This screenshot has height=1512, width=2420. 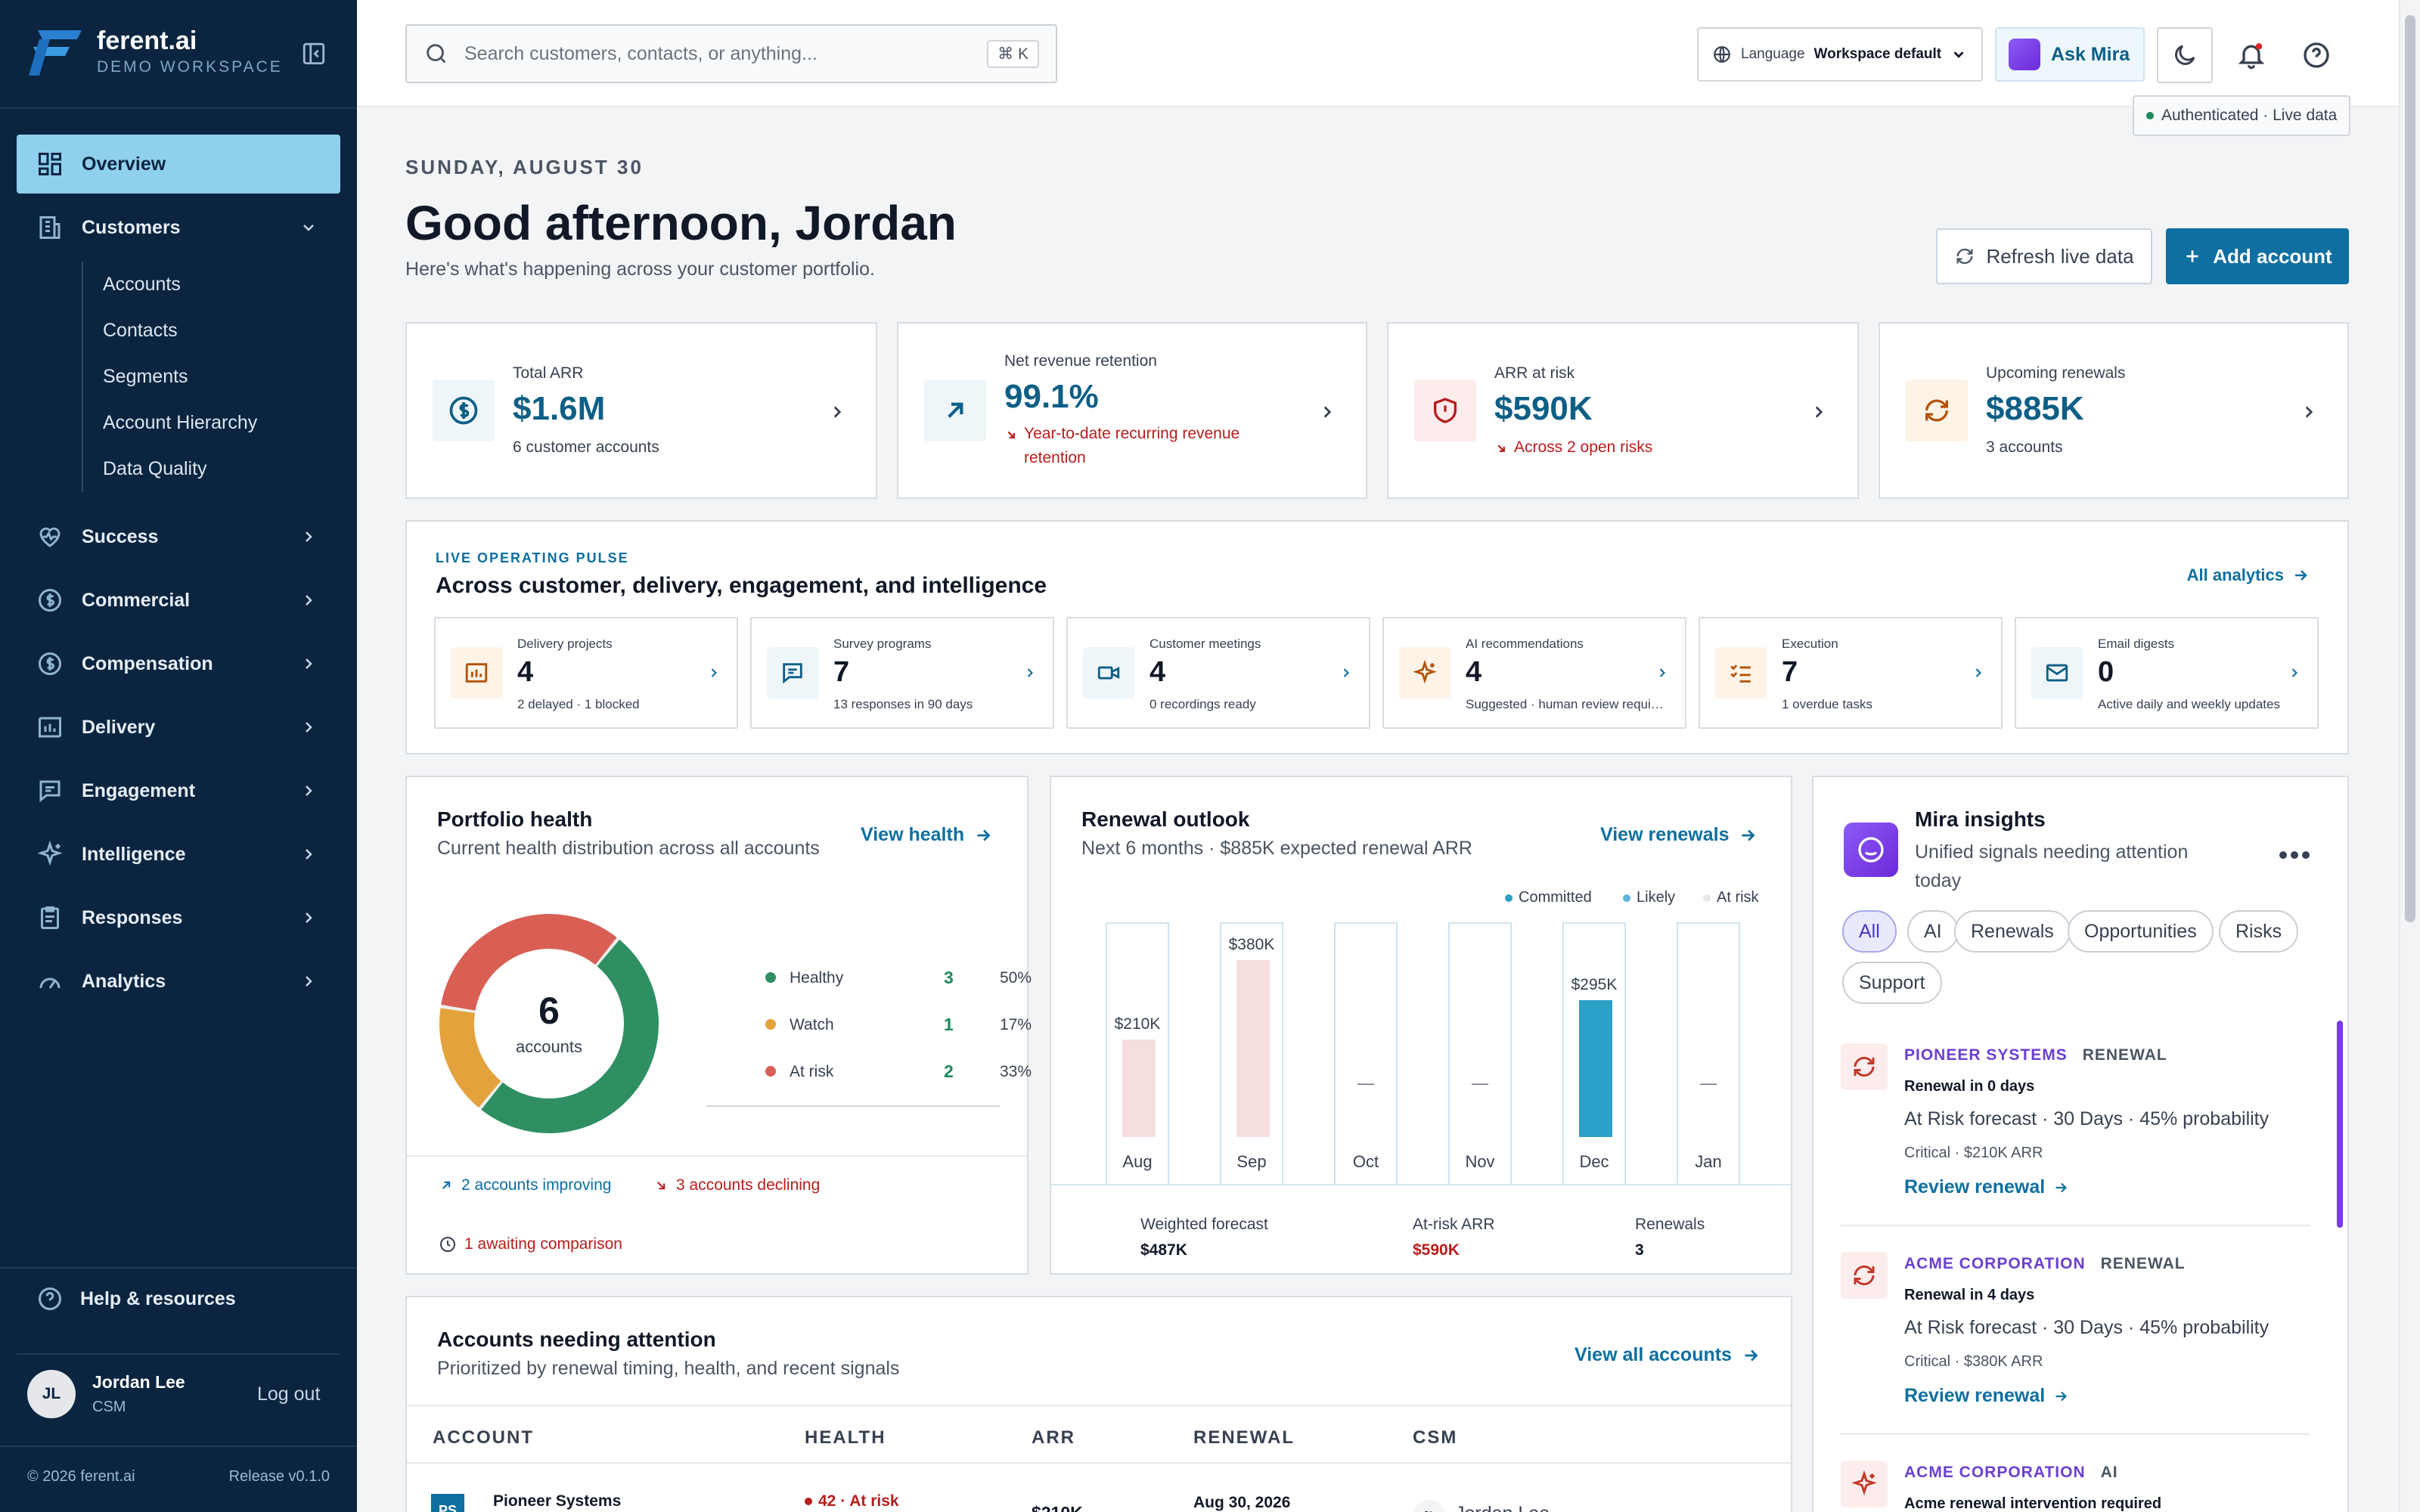 What do you see at coordinates (641, 411) in the screenshot?
I see `kpi-card-total-arr: Total ARR $1.6M 6 customer accounts` at bounding box center [641, 411].